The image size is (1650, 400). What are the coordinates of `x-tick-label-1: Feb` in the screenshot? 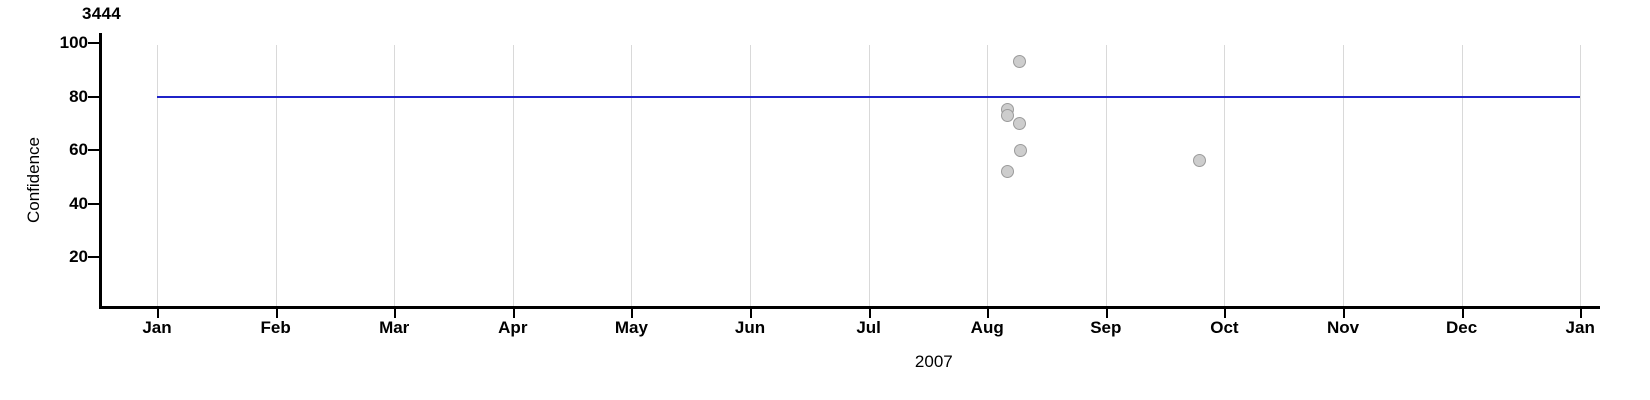 It's located at (275, 327).